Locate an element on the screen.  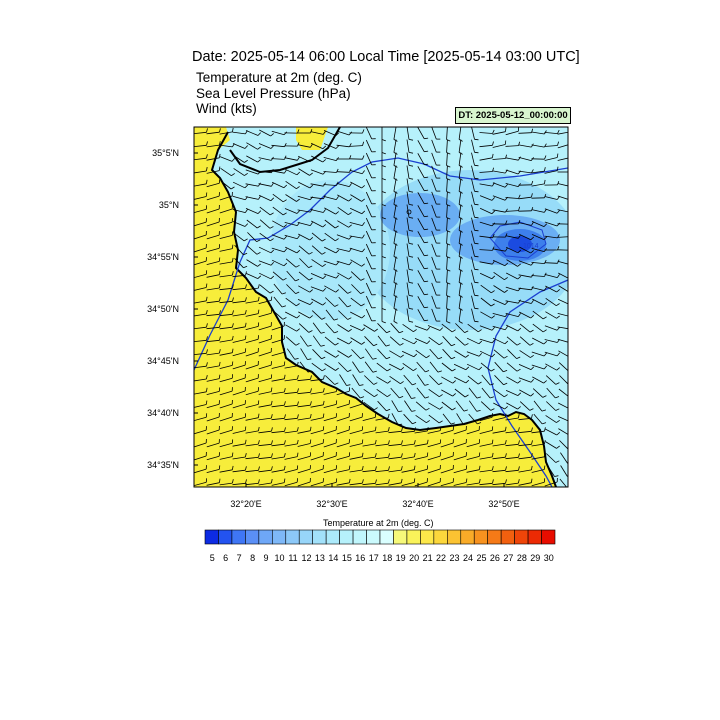
colorbar-label: 19 is located at coordinates (400, 558).